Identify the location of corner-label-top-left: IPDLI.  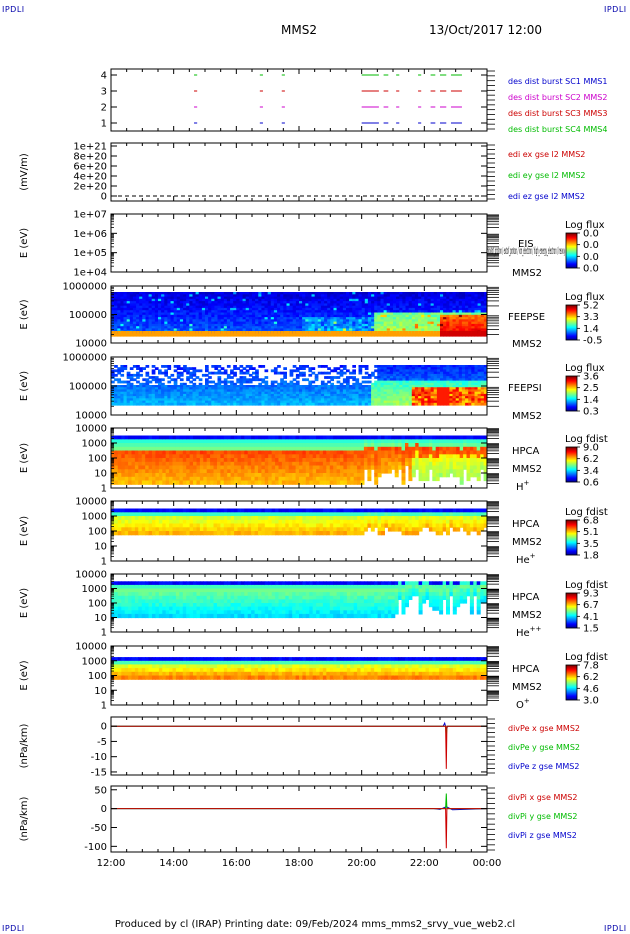
(13, 9).